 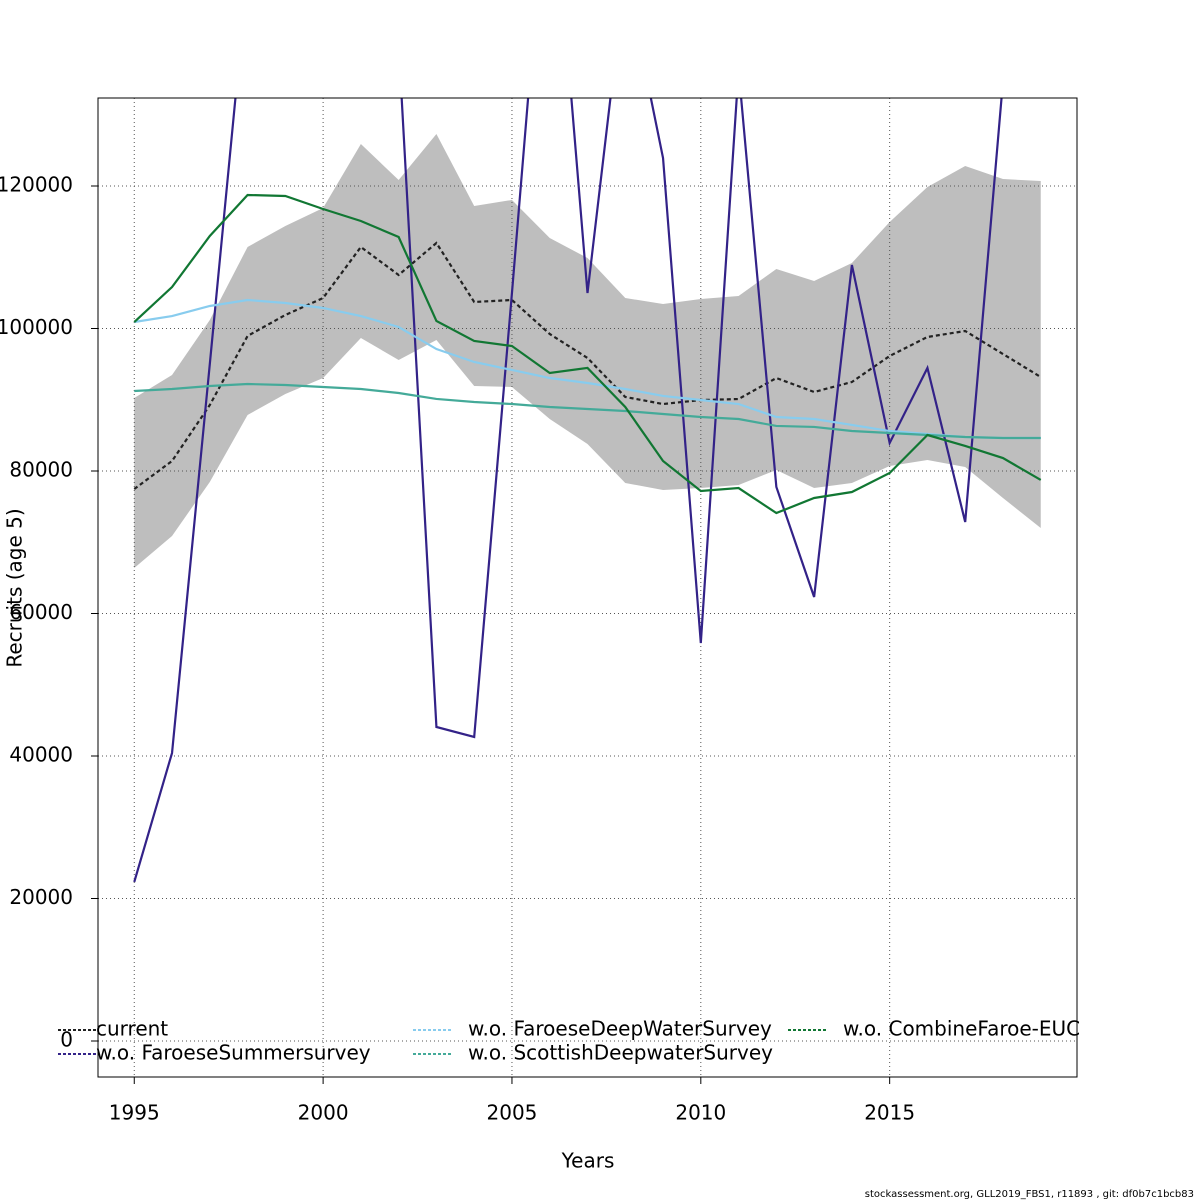 I want to click on x-tick-label: 2015, so click(x=889, y=1113).